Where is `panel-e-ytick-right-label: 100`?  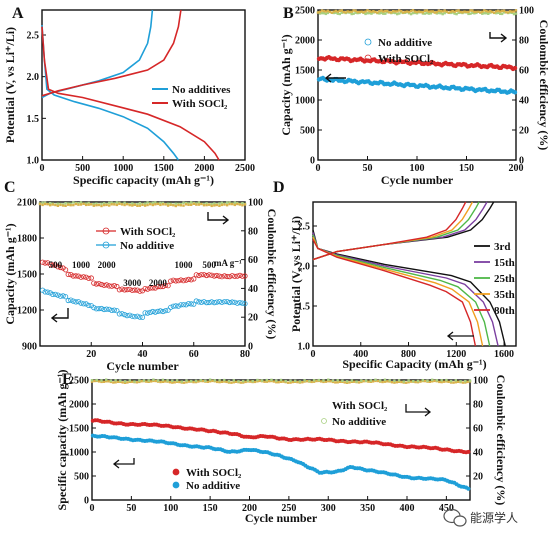
panel-e-ytick-right-label: 100 is located at coordinates (480, 381).